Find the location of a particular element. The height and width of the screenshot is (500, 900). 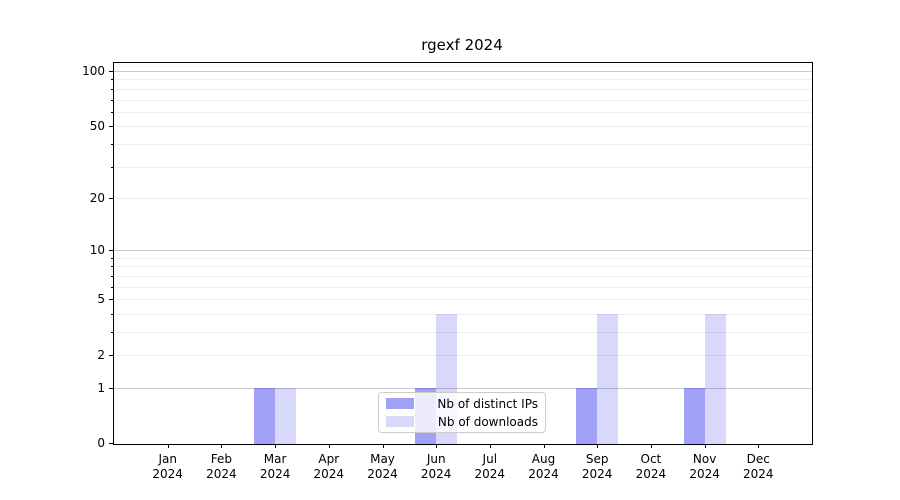

x-label-month: Oct is located at coordinates (651, 459).